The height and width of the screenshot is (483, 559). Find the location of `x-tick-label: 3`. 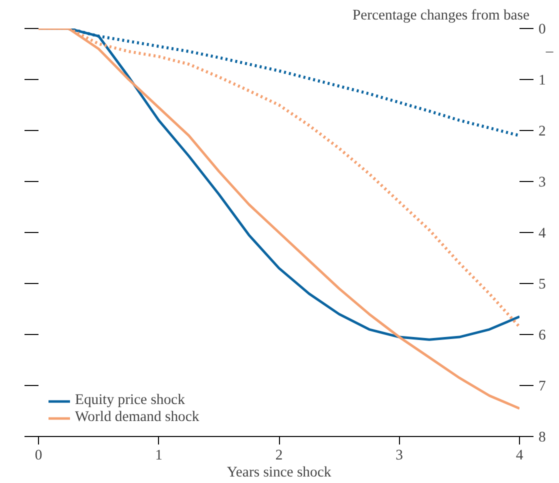

x-tick-label: 3 is located at coordinates (399, 456).